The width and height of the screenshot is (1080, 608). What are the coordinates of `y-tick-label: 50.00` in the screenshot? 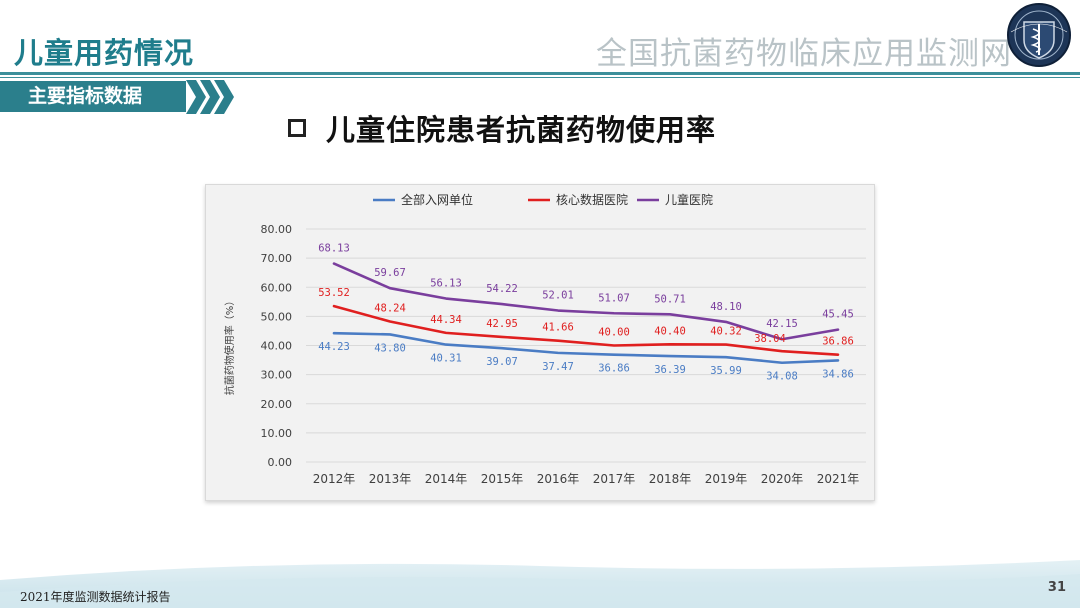 It's located at (277, 316).